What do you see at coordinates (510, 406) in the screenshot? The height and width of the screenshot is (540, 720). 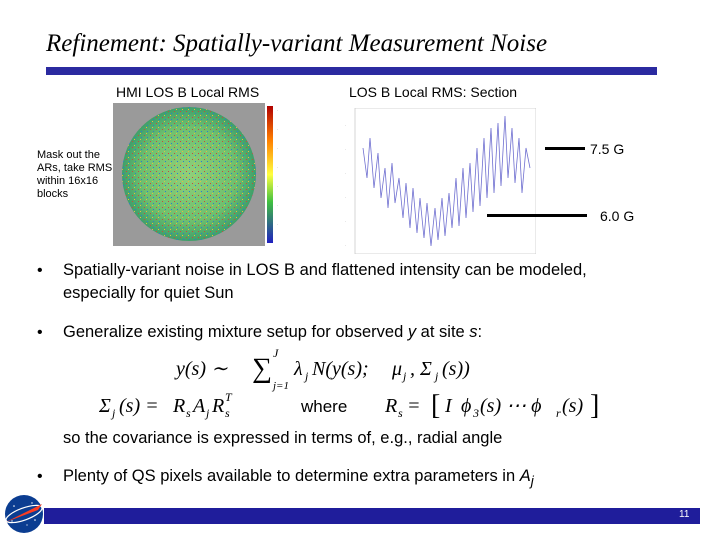 I see `svg-text: (s) ⋯ ϕ` at bounding box center [510, 406].